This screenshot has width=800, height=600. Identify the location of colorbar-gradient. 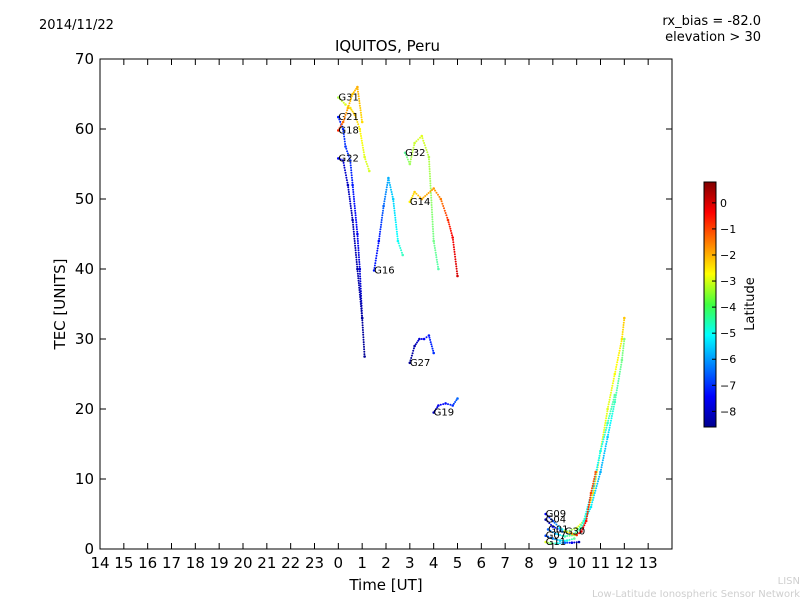
(710, 304).